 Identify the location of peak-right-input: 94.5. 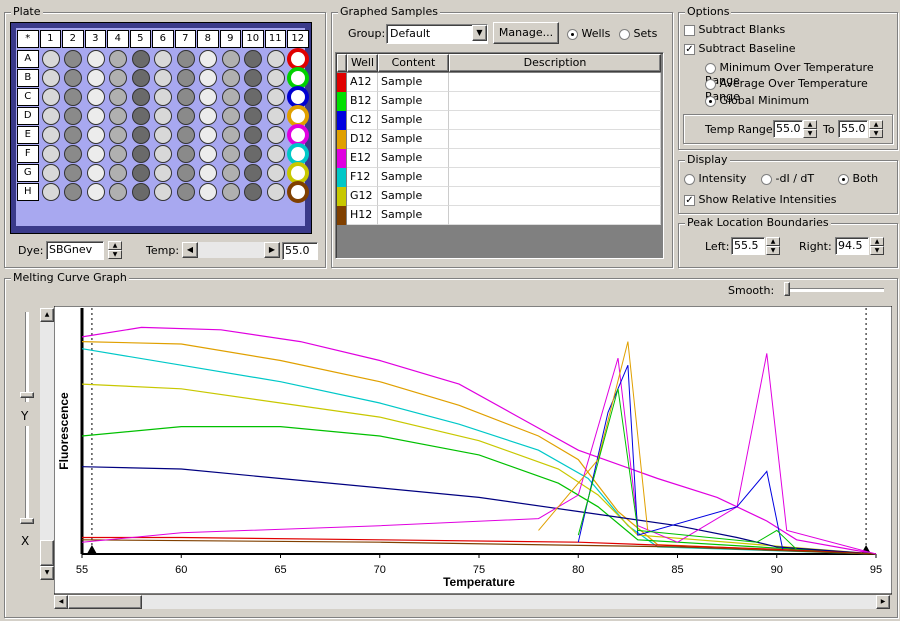
(852, 246).